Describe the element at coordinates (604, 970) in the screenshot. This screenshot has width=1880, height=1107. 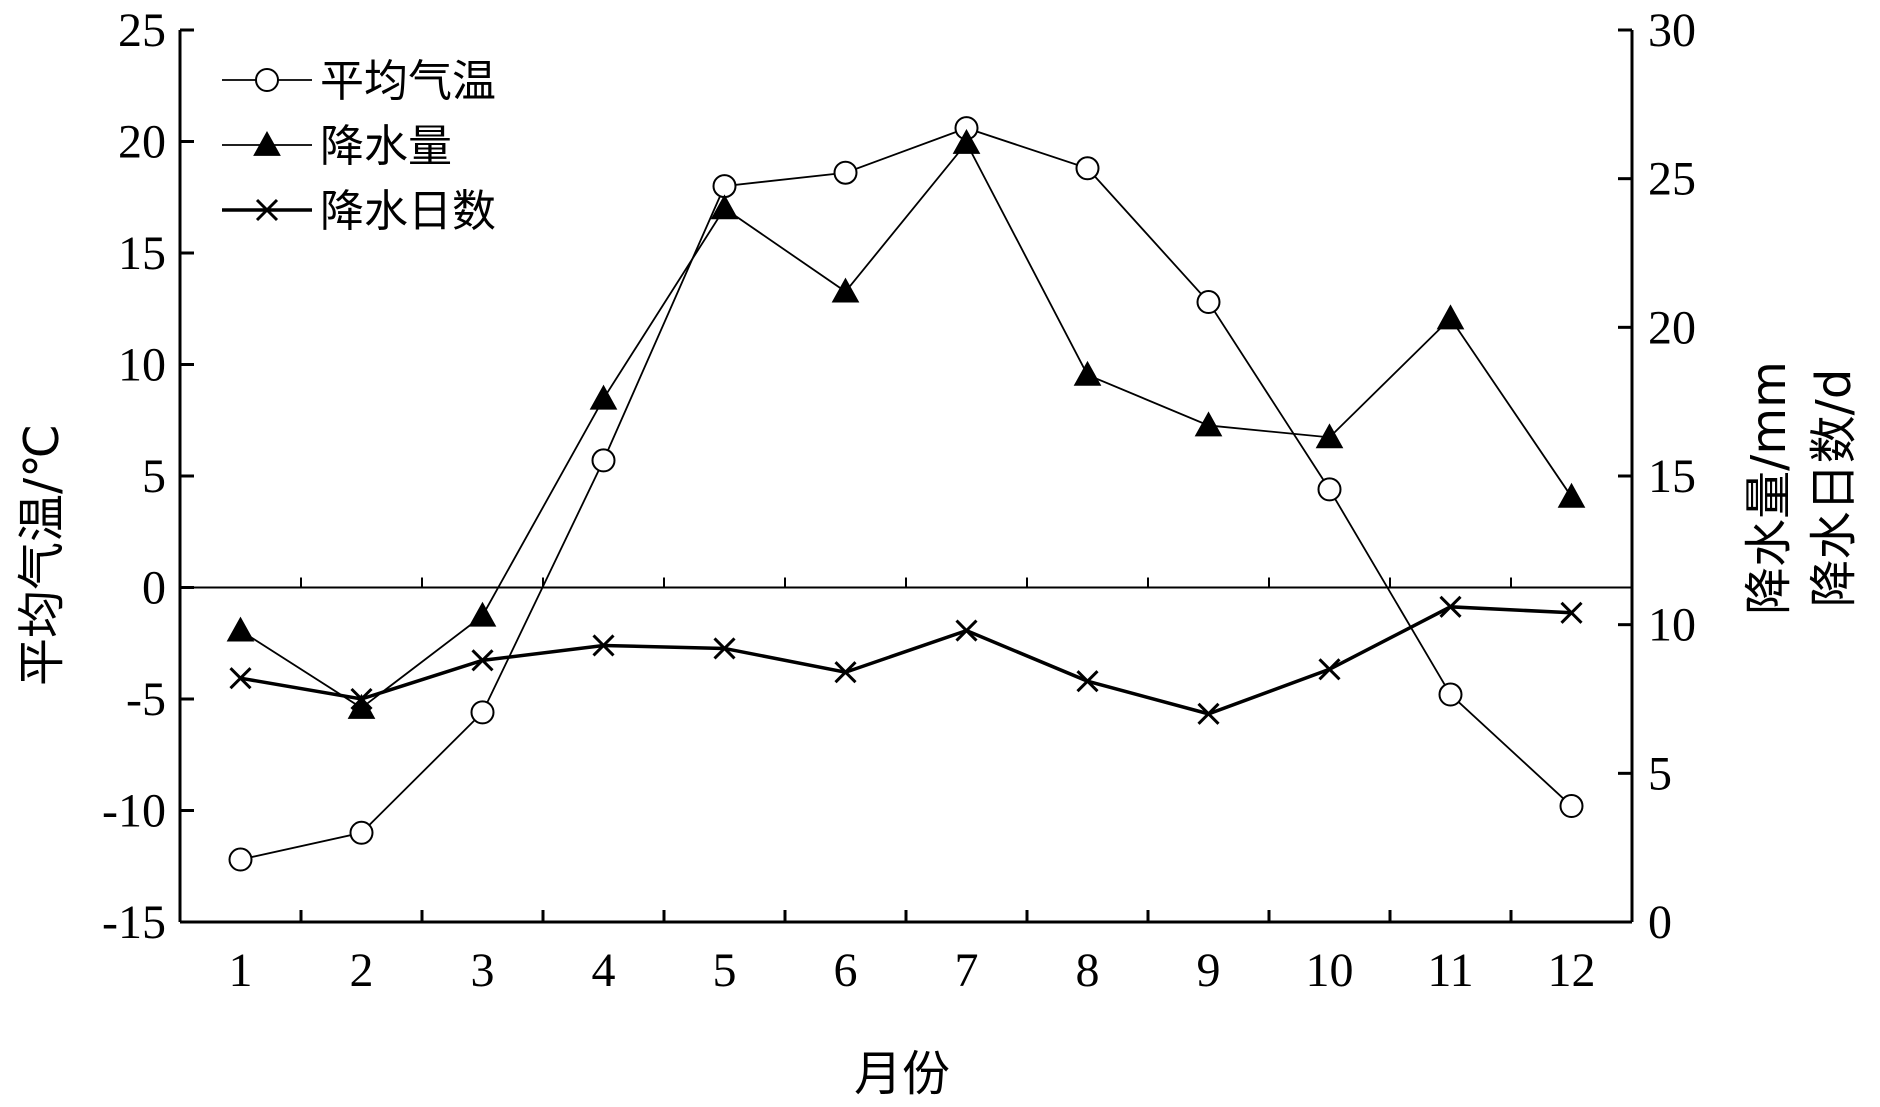
I see `x-tick-label: 4` at that location.